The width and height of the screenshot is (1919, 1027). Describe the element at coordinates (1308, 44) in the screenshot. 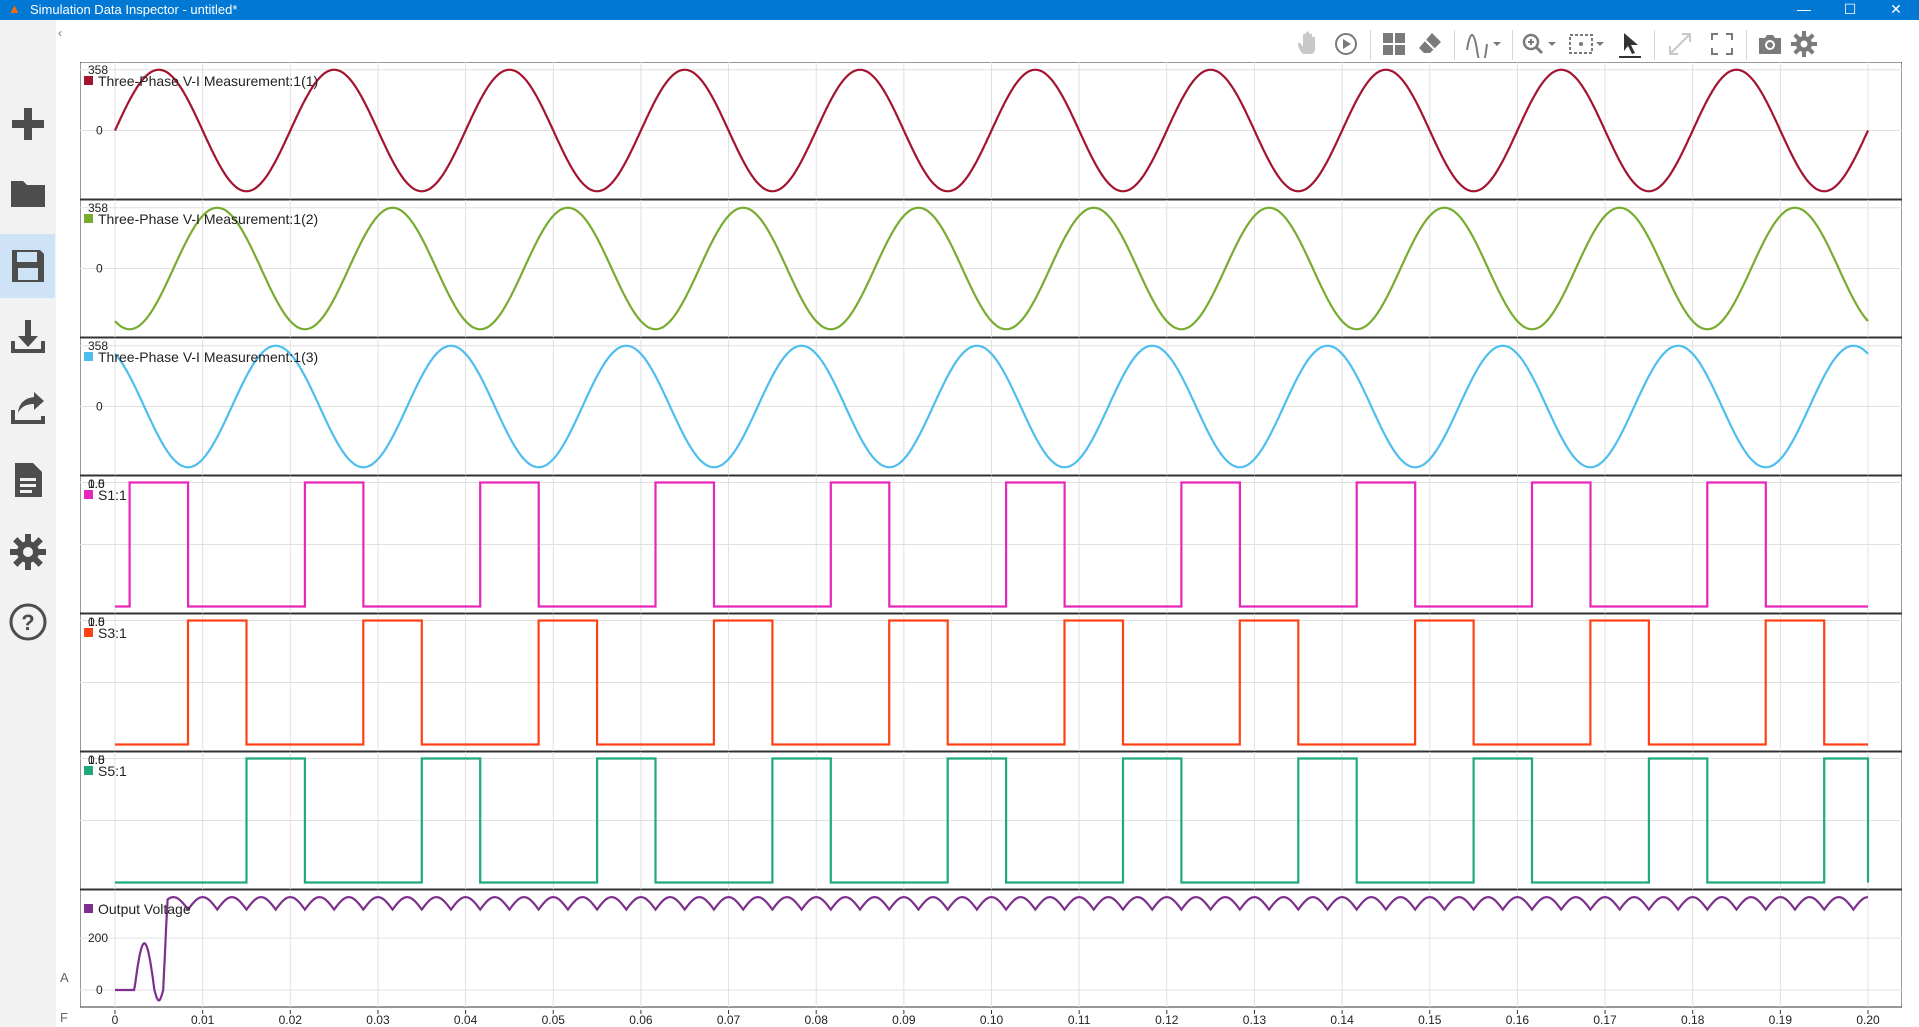

I see `pan-button` at that location.